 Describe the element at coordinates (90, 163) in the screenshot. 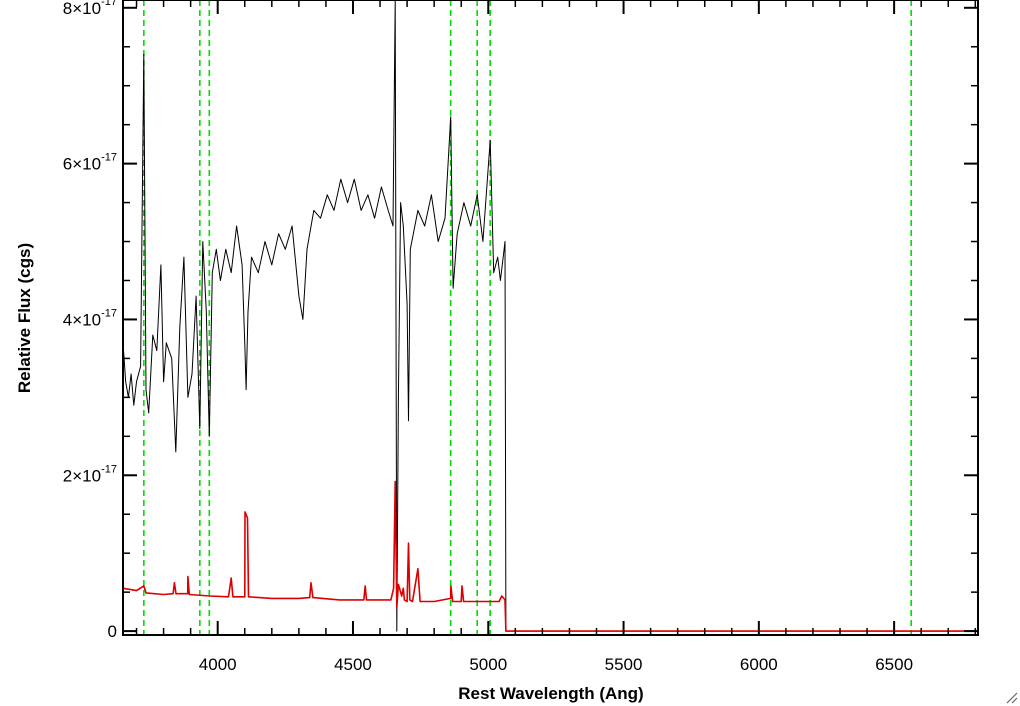

I see `y-tick-label: 6×10⁻¹⁷` at that location.